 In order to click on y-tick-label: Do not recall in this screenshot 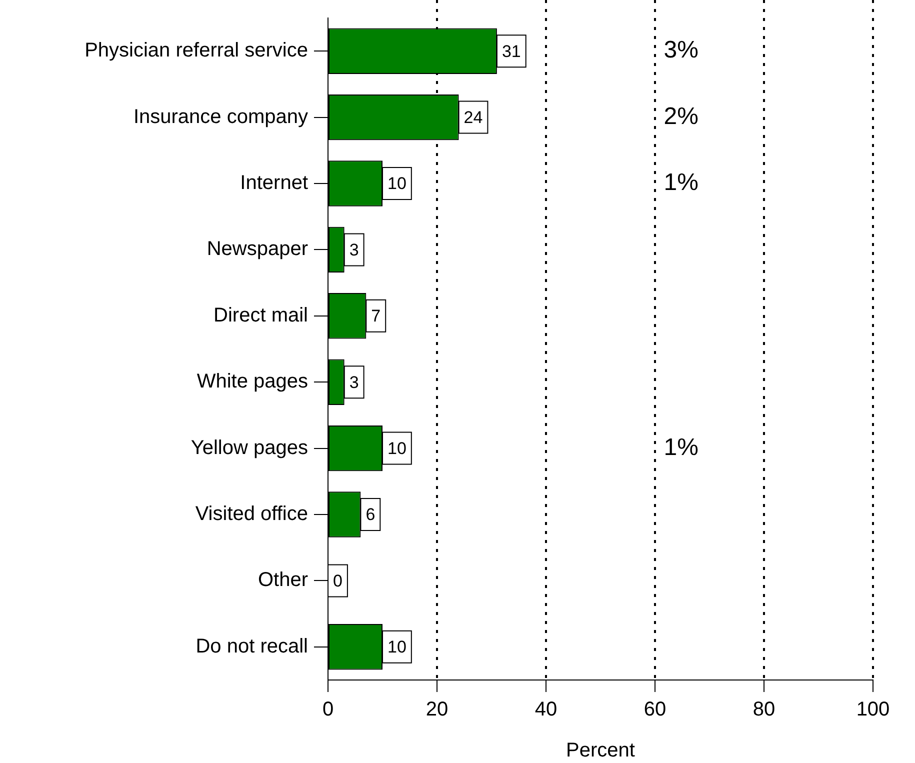, I will do `click(252, 646)`.